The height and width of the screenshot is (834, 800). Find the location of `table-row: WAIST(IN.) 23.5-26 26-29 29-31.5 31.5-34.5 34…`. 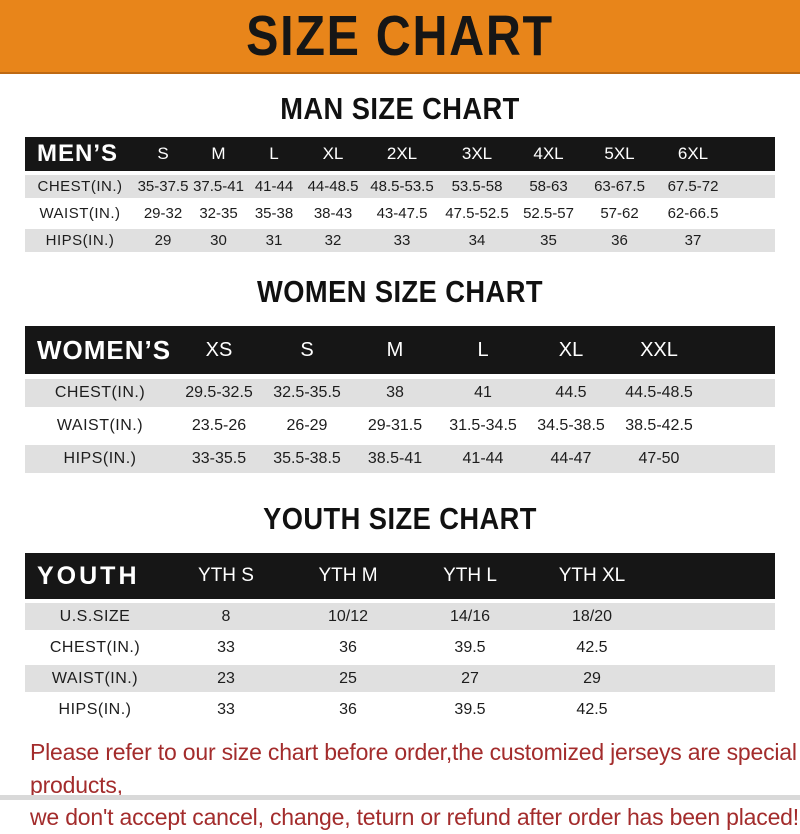

table-row: WAIST(IN.) 23.5-26 26-29 29-31.5 31.5-34.5 34… is located at coordinates (400, 426).